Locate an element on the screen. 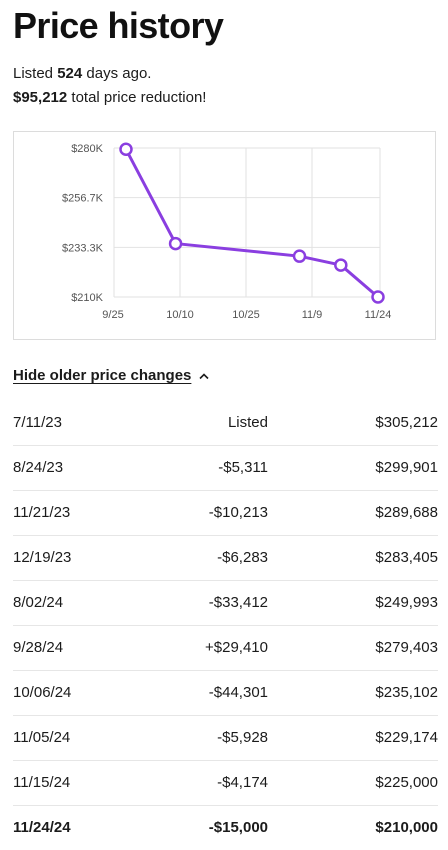 This screenshot has height=850, width=448. x-tick-label: 11/24 is located at coordinates (378, 315).